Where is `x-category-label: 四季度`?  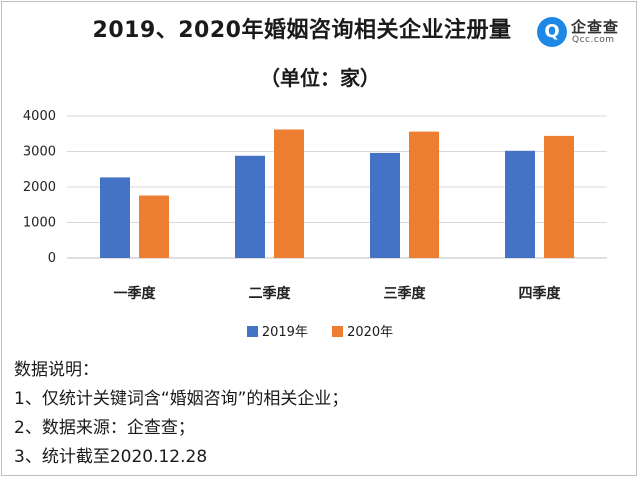
x-category-label: 四季度 is located at coordinates (540, 293).